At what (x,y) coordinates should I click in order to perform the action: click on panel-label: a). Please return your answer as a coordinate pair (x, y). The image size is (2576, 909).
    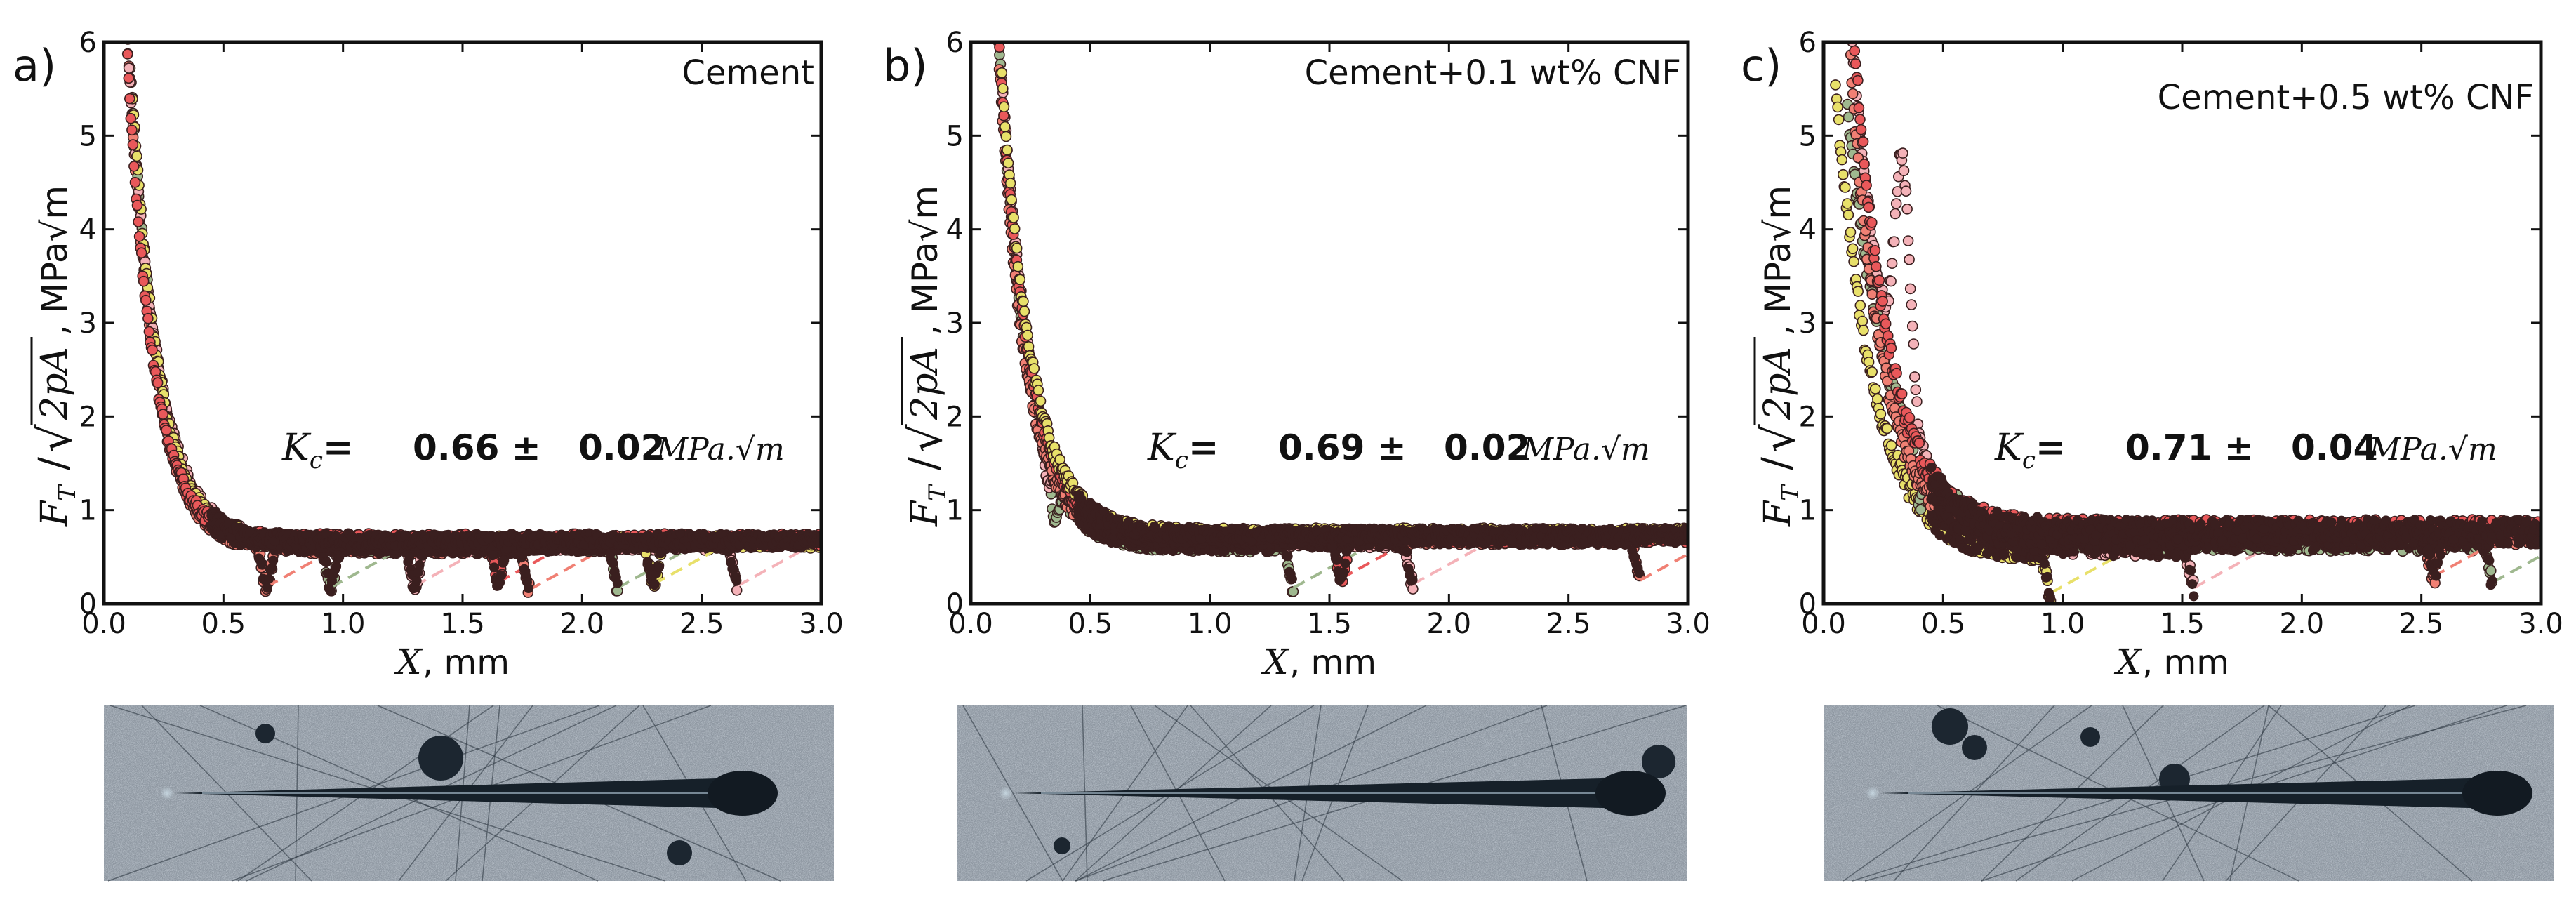
    Looking at the image, I should click on (34, 65).